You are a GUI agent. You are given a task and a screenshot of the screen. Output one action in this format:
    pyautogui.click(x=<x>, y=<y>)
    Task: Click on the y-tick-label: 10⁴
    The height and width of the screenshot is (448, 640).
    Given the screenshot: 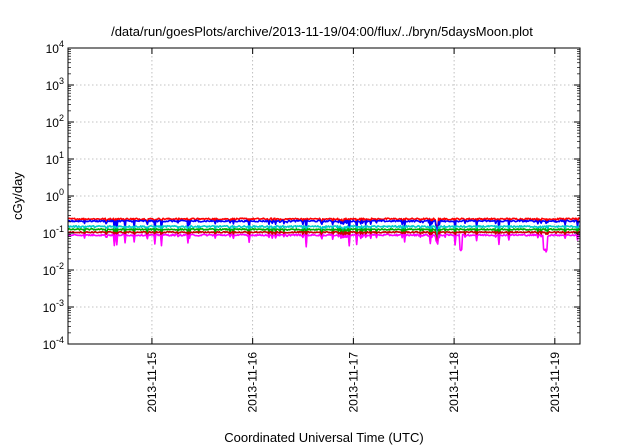 What is the action you would take?
    pyautogui.click(x=55, y=47)
    